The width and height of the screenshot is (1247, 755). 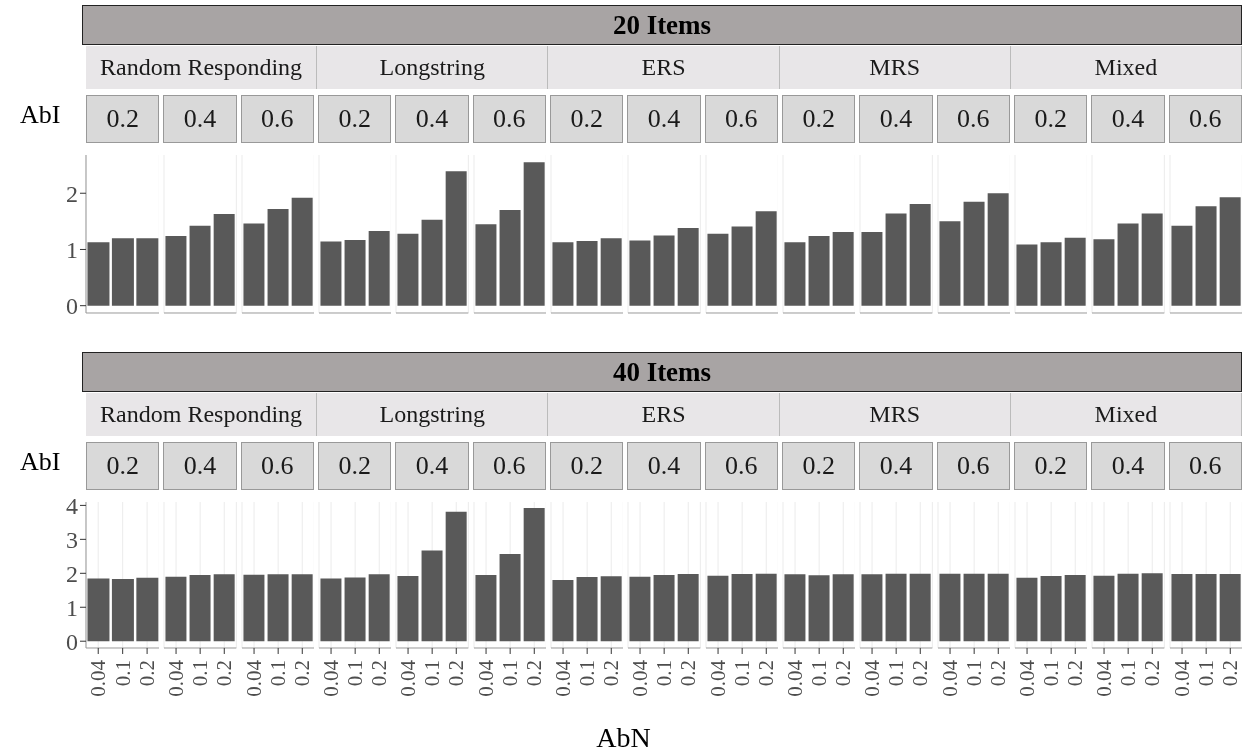 I want to click on chart-title: 20 Items, so click(x=662, y=25).